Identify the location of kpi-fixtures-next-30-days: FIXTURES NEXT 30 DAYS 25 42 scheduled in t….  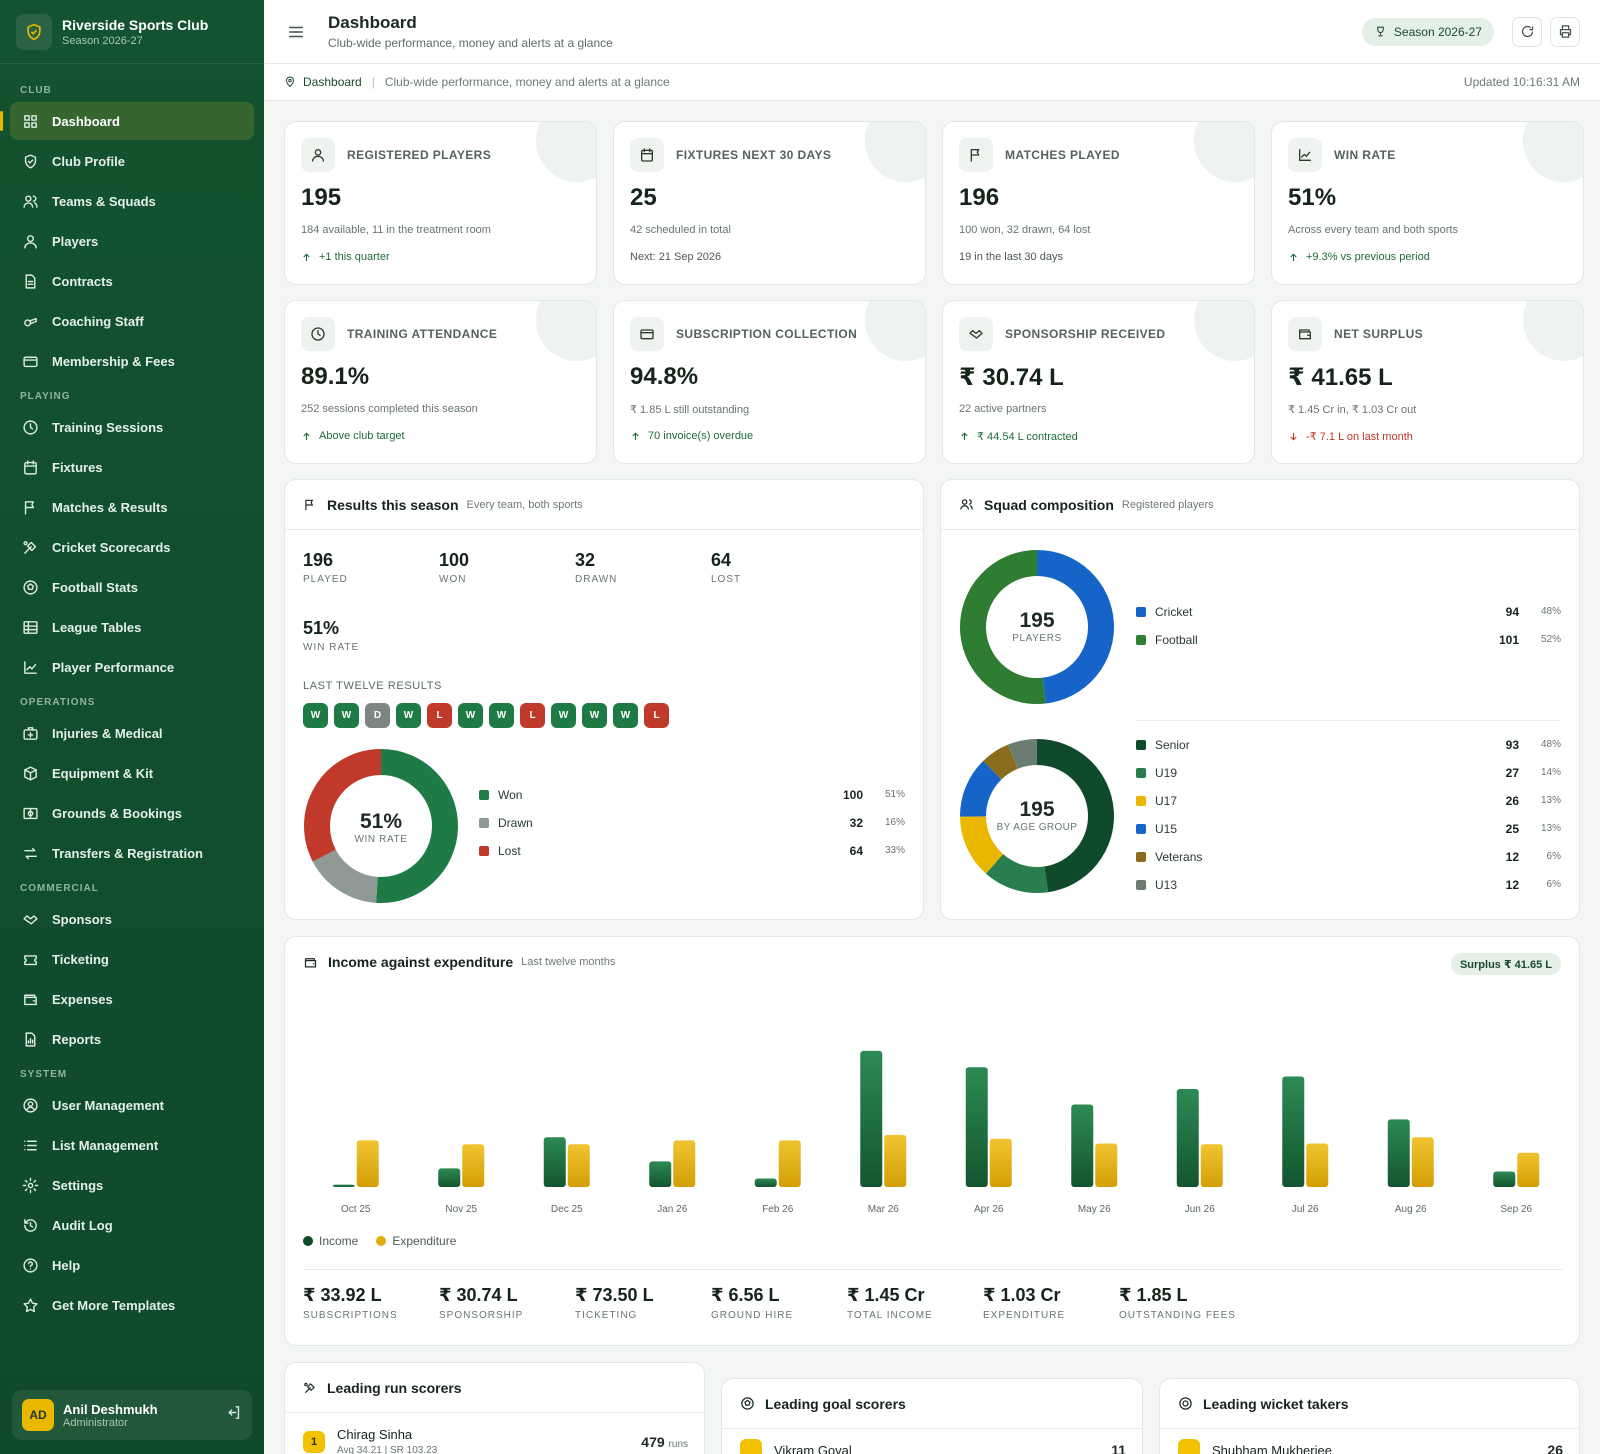
(769, 203).